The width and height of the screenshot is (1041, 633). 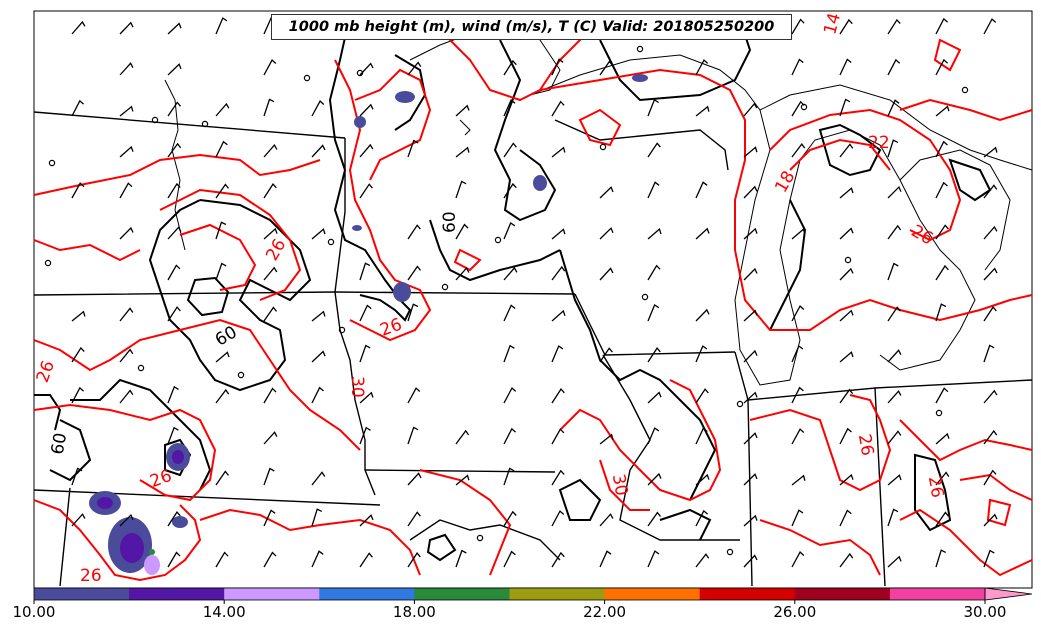 What do you see at coordinates (357, 387) in the screenshot?
I see `temp-label: 30` at bounding box center [357, 387].